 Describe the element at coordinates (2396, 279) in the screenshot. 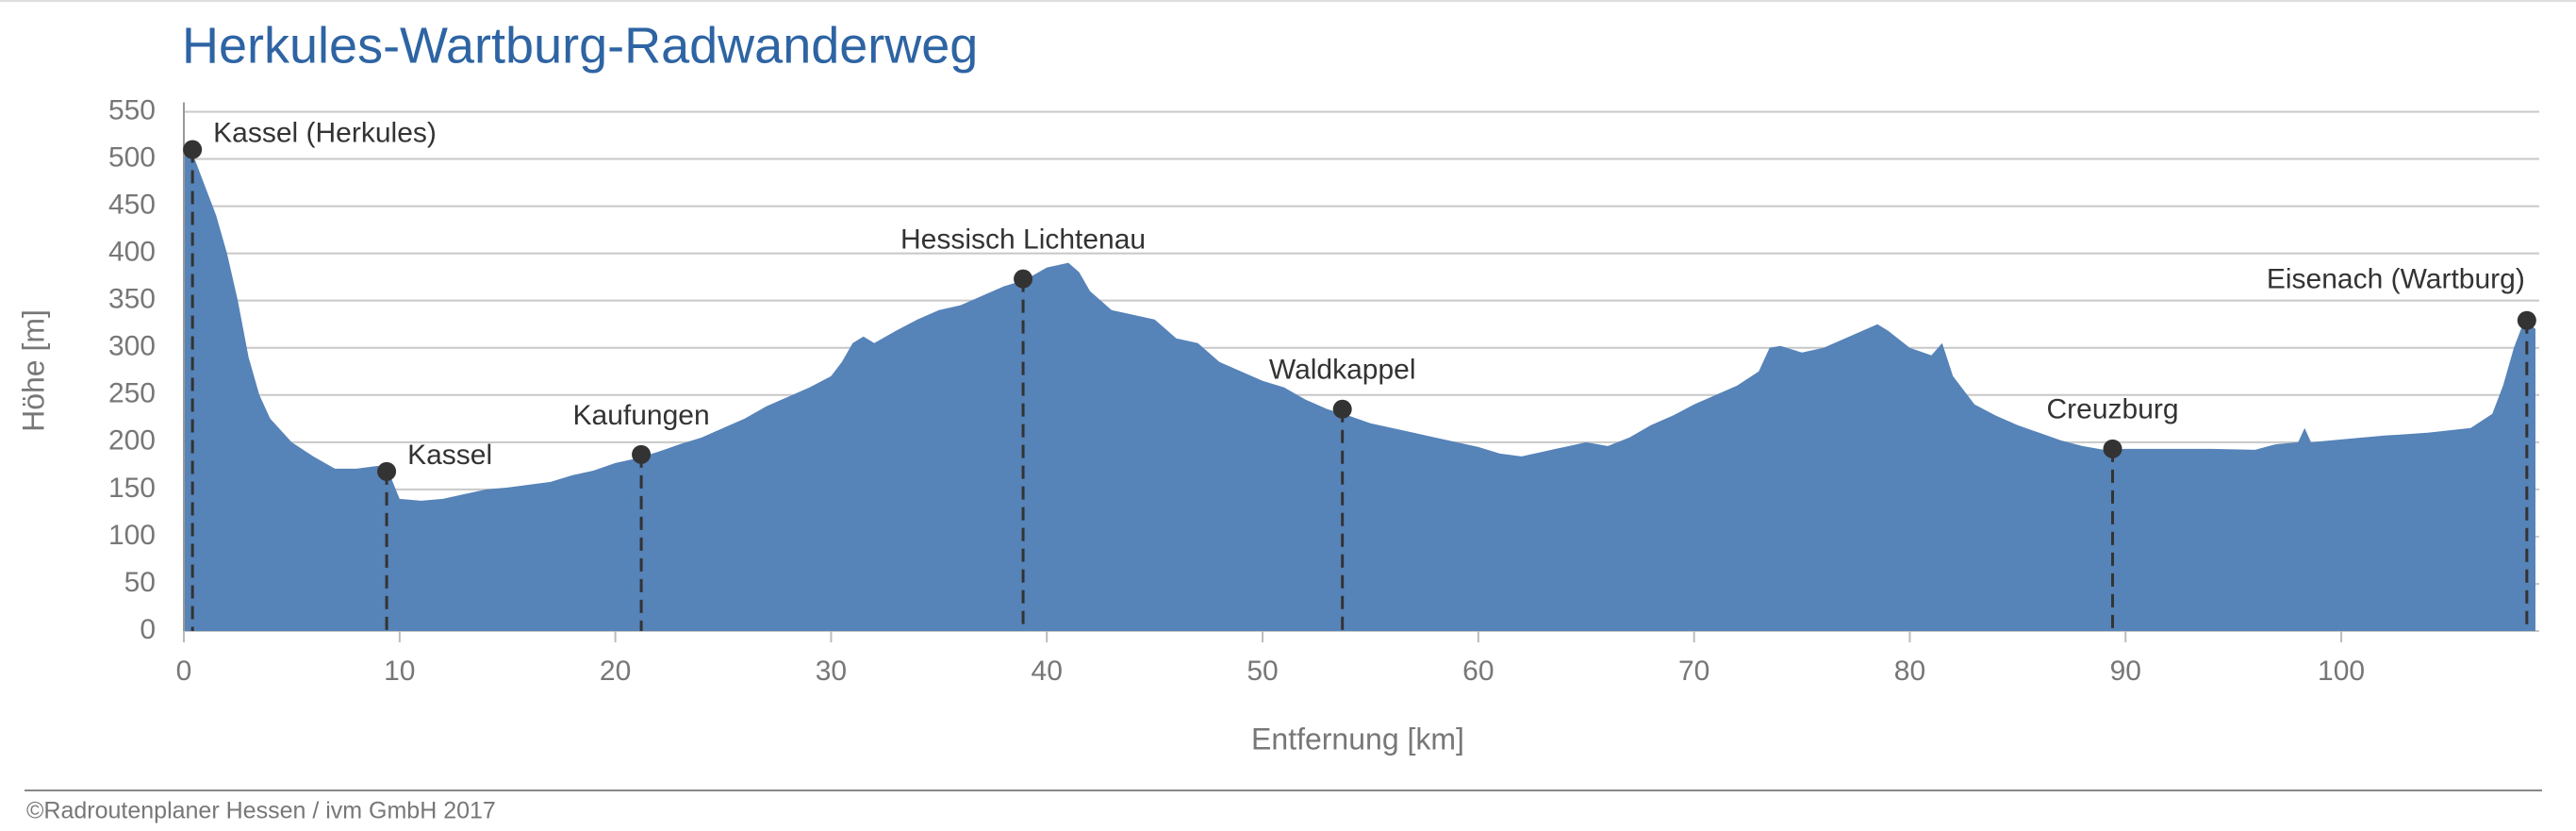

I see `annotation-label: Eisenach (Wartburg)` at that location.